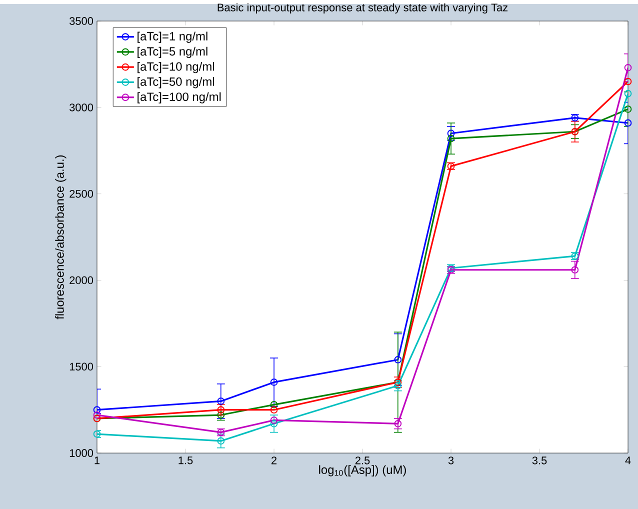 The height and width of the screenshot is (509, 638). Describe the element at coordinates (274, 460) in the screenshot. I see `x-tick-label: 2` at that location.